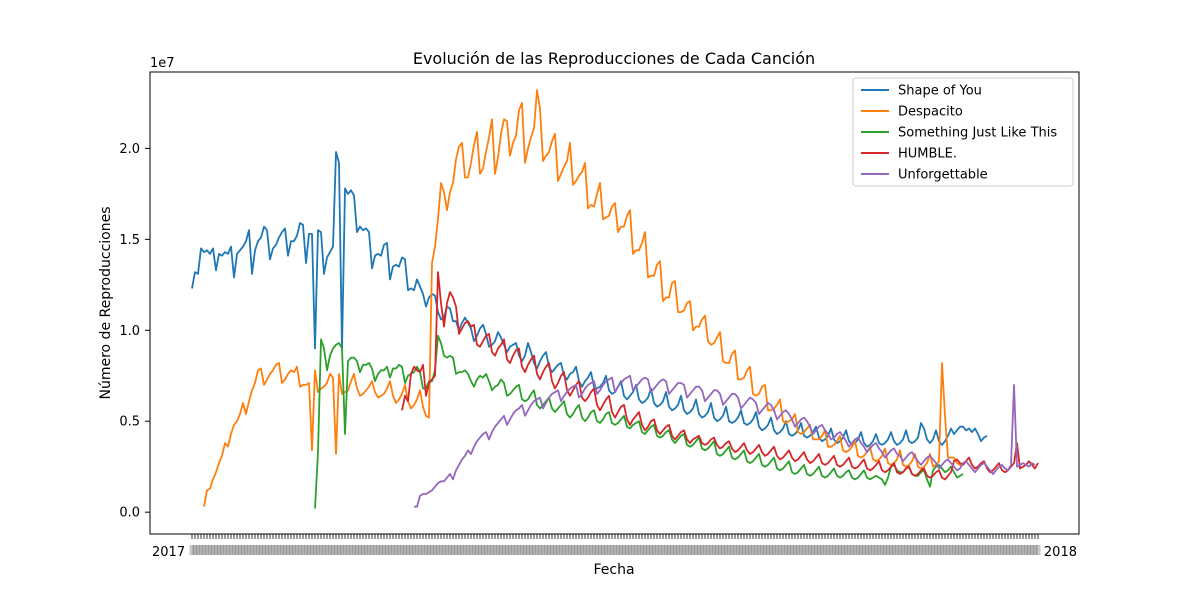 This screenshot has width=1199, height=599. I want to click on y-tick-label: 0.5, so click(129, 422).